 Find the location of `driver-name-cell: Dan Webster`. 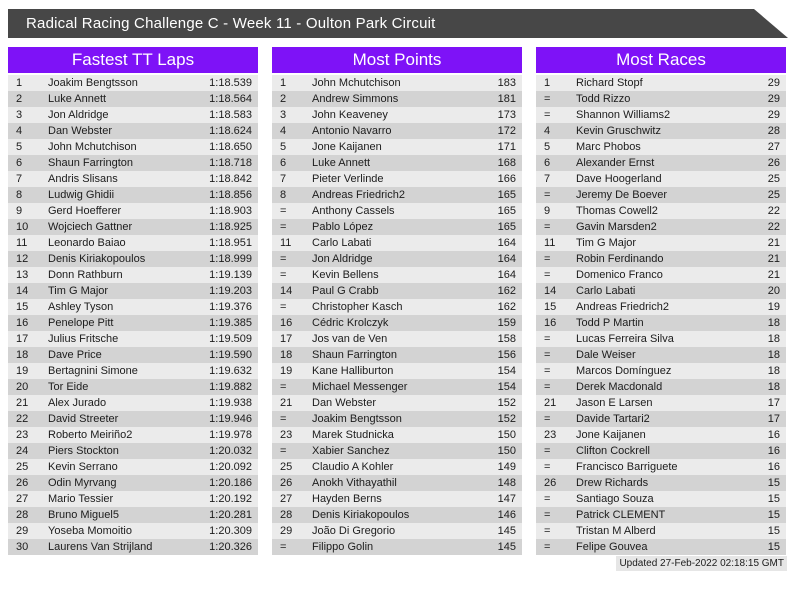

driver-name-cell: Dan Webster is located at coordinates (344, 403).